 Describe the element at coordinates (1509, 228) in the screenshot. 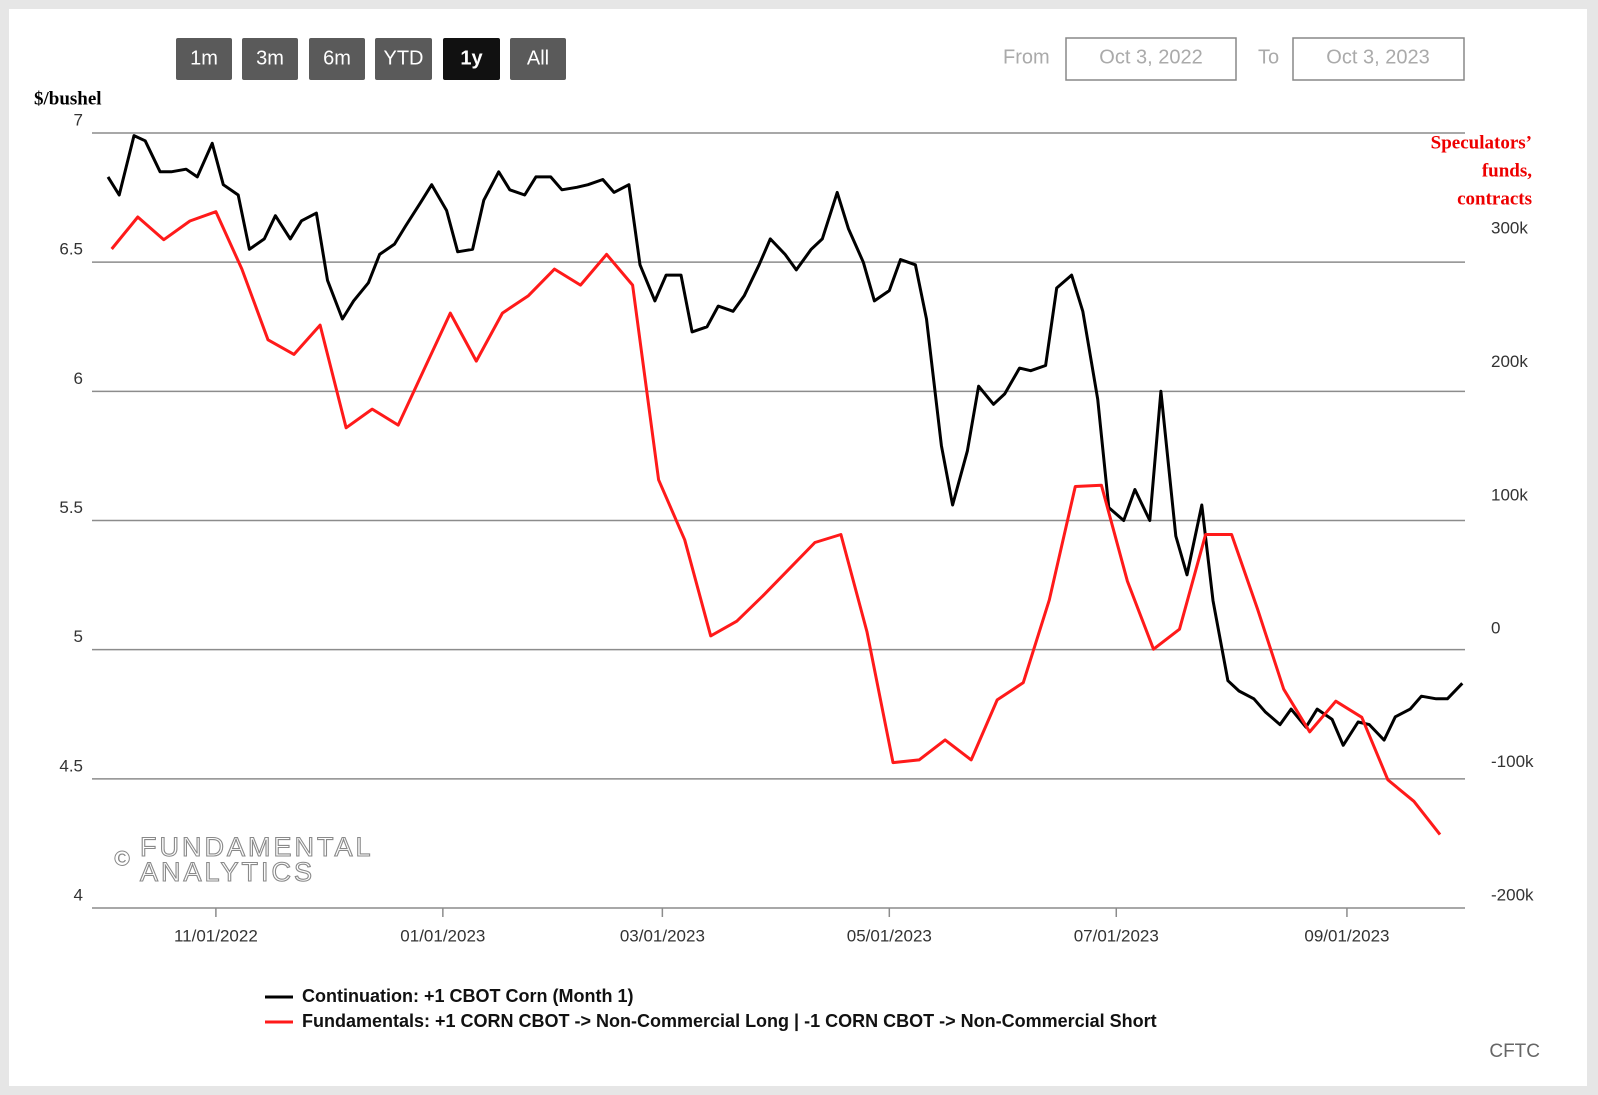

I see `y2-tick-label: 300k` at that location.